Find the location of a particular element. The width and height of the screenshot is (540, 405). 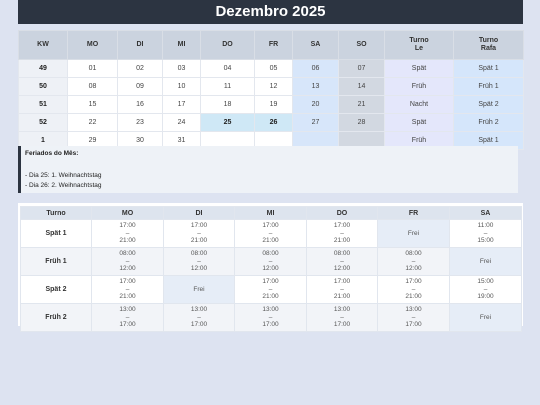

calendar-header: MO is located at coordinates (92, 45).